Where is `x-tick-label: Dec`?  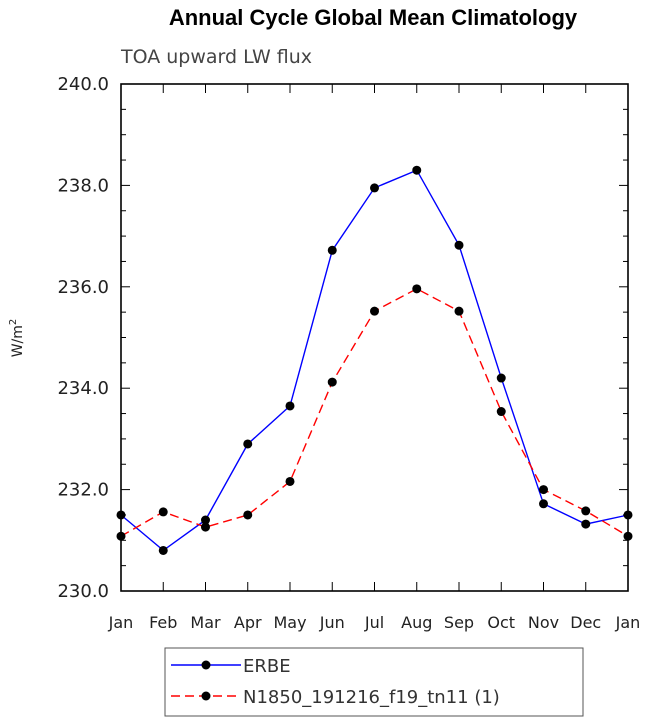
x-tick-label: Dec is located at coordinates (585, 622).